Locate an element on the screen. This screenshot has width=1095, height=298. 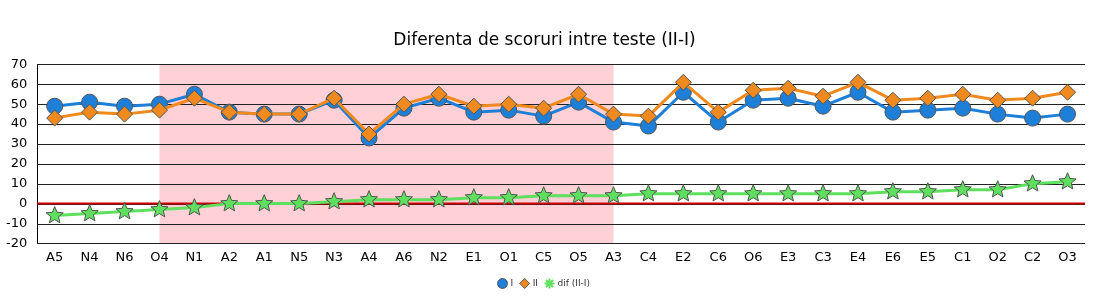
y-tick-label: 50 is located at coordinates (19, 103).